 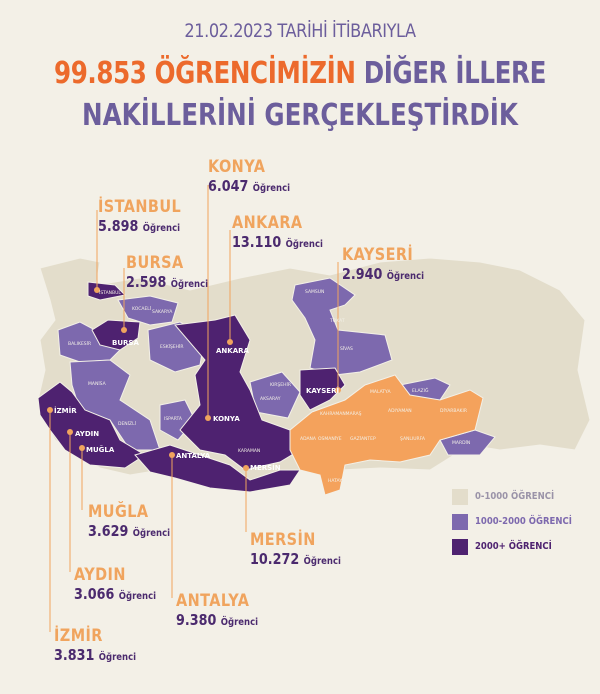 What do you see at coordinates (380, 392) in the screenshot?
I see `map-label: MALATYA` at bounding box center [380, 392].